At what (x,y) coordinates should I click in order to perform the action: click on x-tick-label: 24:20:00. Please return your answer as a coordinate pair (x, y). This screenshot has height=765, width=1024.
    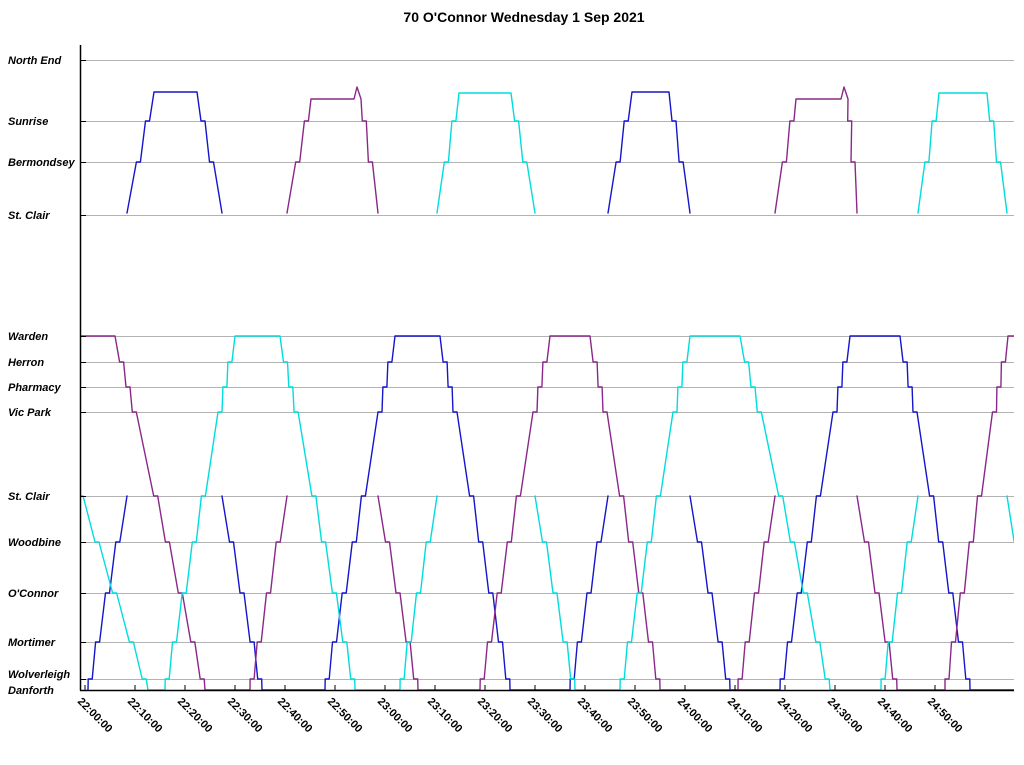
    Looking at the image, I should click on (795, 716).